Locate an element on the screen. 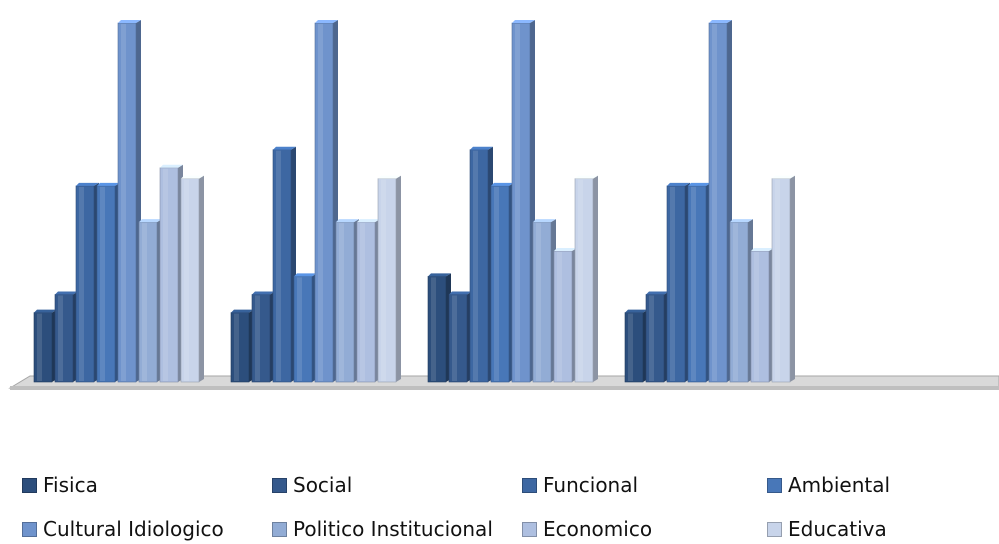 Image resolution: width=999 pixels, height=544 pixels. bar-mr-3-economico is located at coordinates (565, 315).